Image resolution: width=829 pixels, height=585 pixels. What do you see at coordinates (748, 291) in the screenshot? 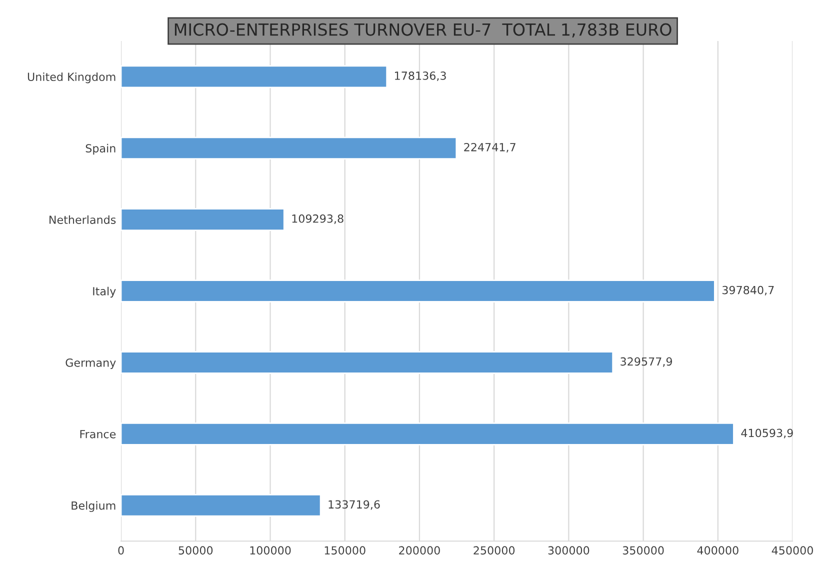
I see `data-label: 397840,7` at bounding box center [748, 291].